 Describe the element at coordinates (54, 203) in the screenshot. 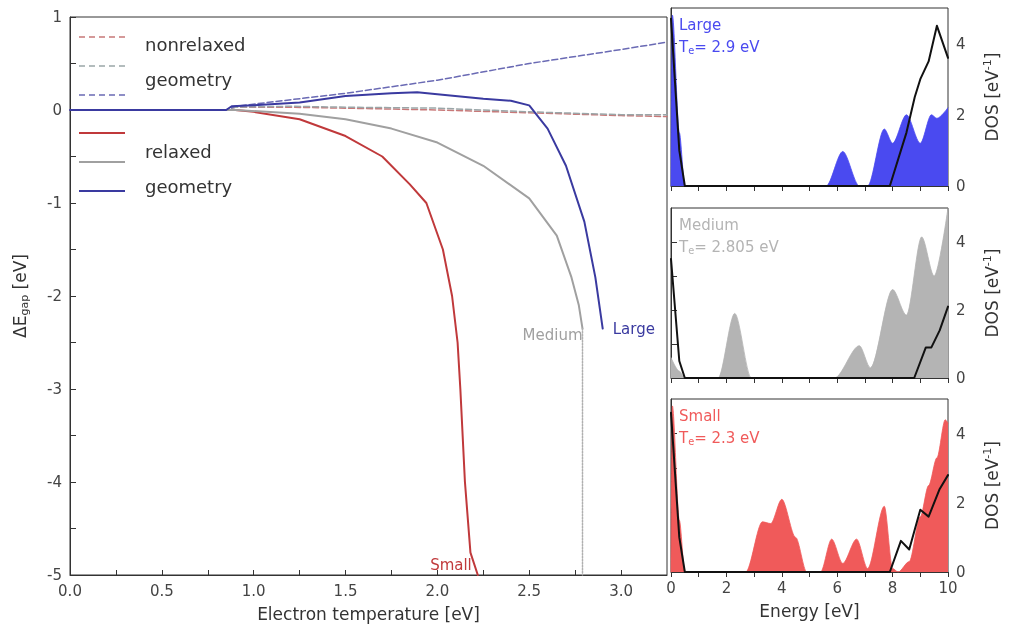

I see `y-tick-label: -1` at that location.